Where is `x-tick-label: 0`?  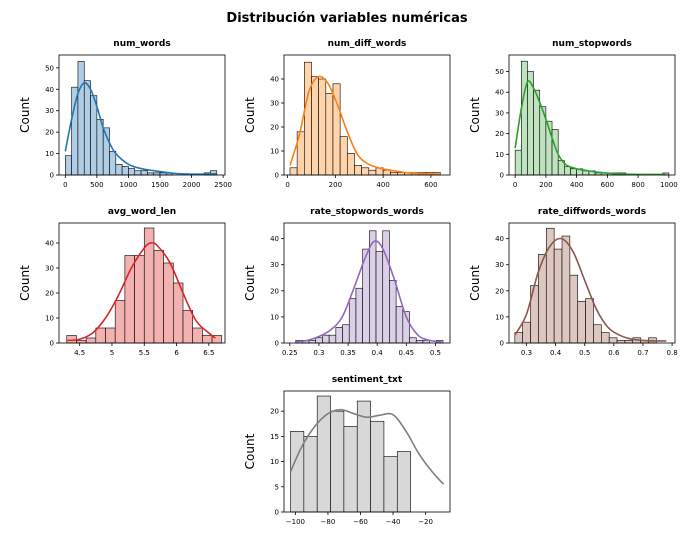 x-tick-label: 0 is located at coordinates (515, 185).